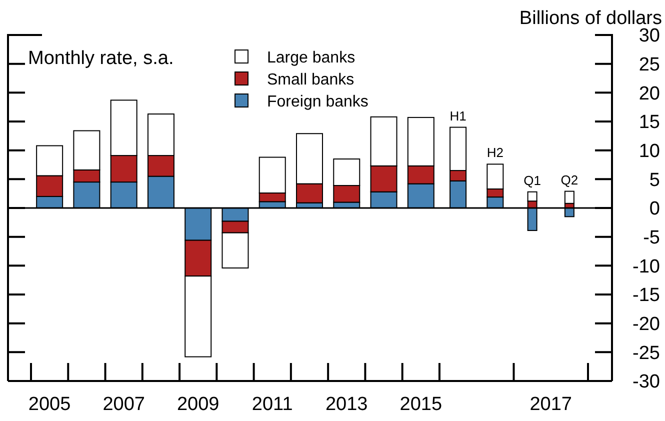 The image size is (665, 421). I want to click on legend-label: Large banks, so click(311, 58).